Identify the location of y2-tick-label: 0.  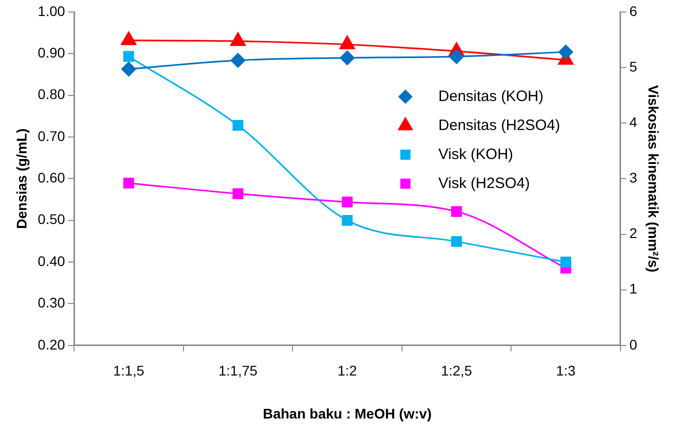
(633, 344).